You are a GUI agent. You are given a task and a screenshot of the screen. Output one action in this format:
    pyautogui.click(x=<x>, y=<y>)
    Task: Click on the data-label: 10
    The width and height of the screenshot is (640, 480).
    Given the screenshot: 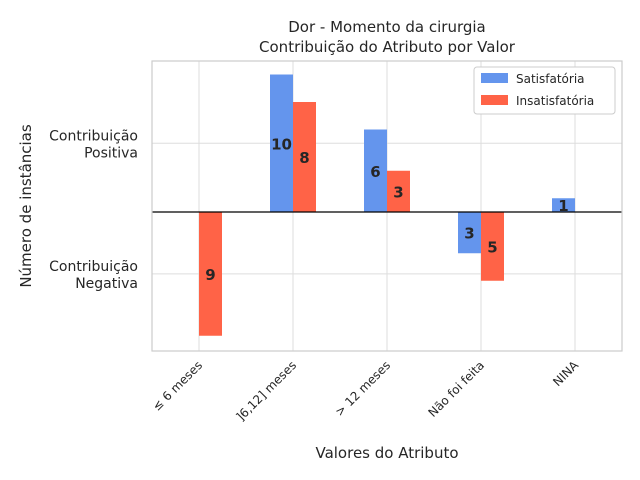 What is the action you would take?
    pyautogui.click(x=281, y=144)
    